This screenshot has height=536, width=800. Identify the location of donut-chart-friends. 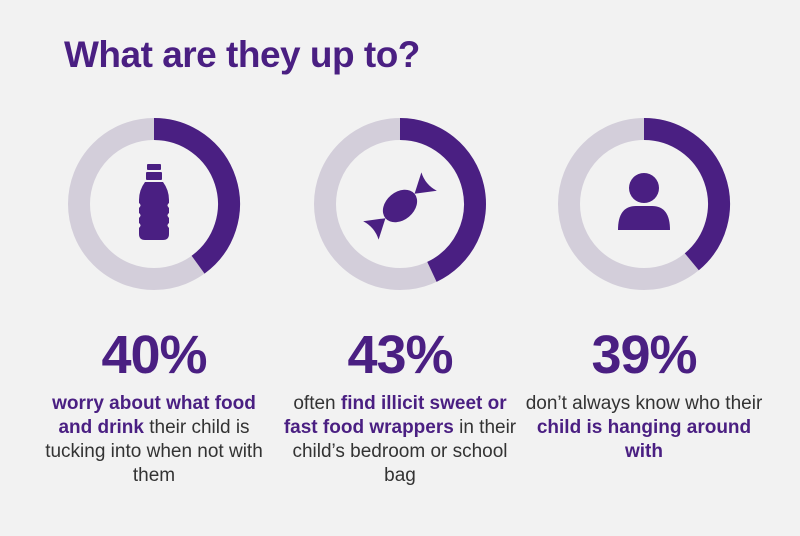
(644, 204).